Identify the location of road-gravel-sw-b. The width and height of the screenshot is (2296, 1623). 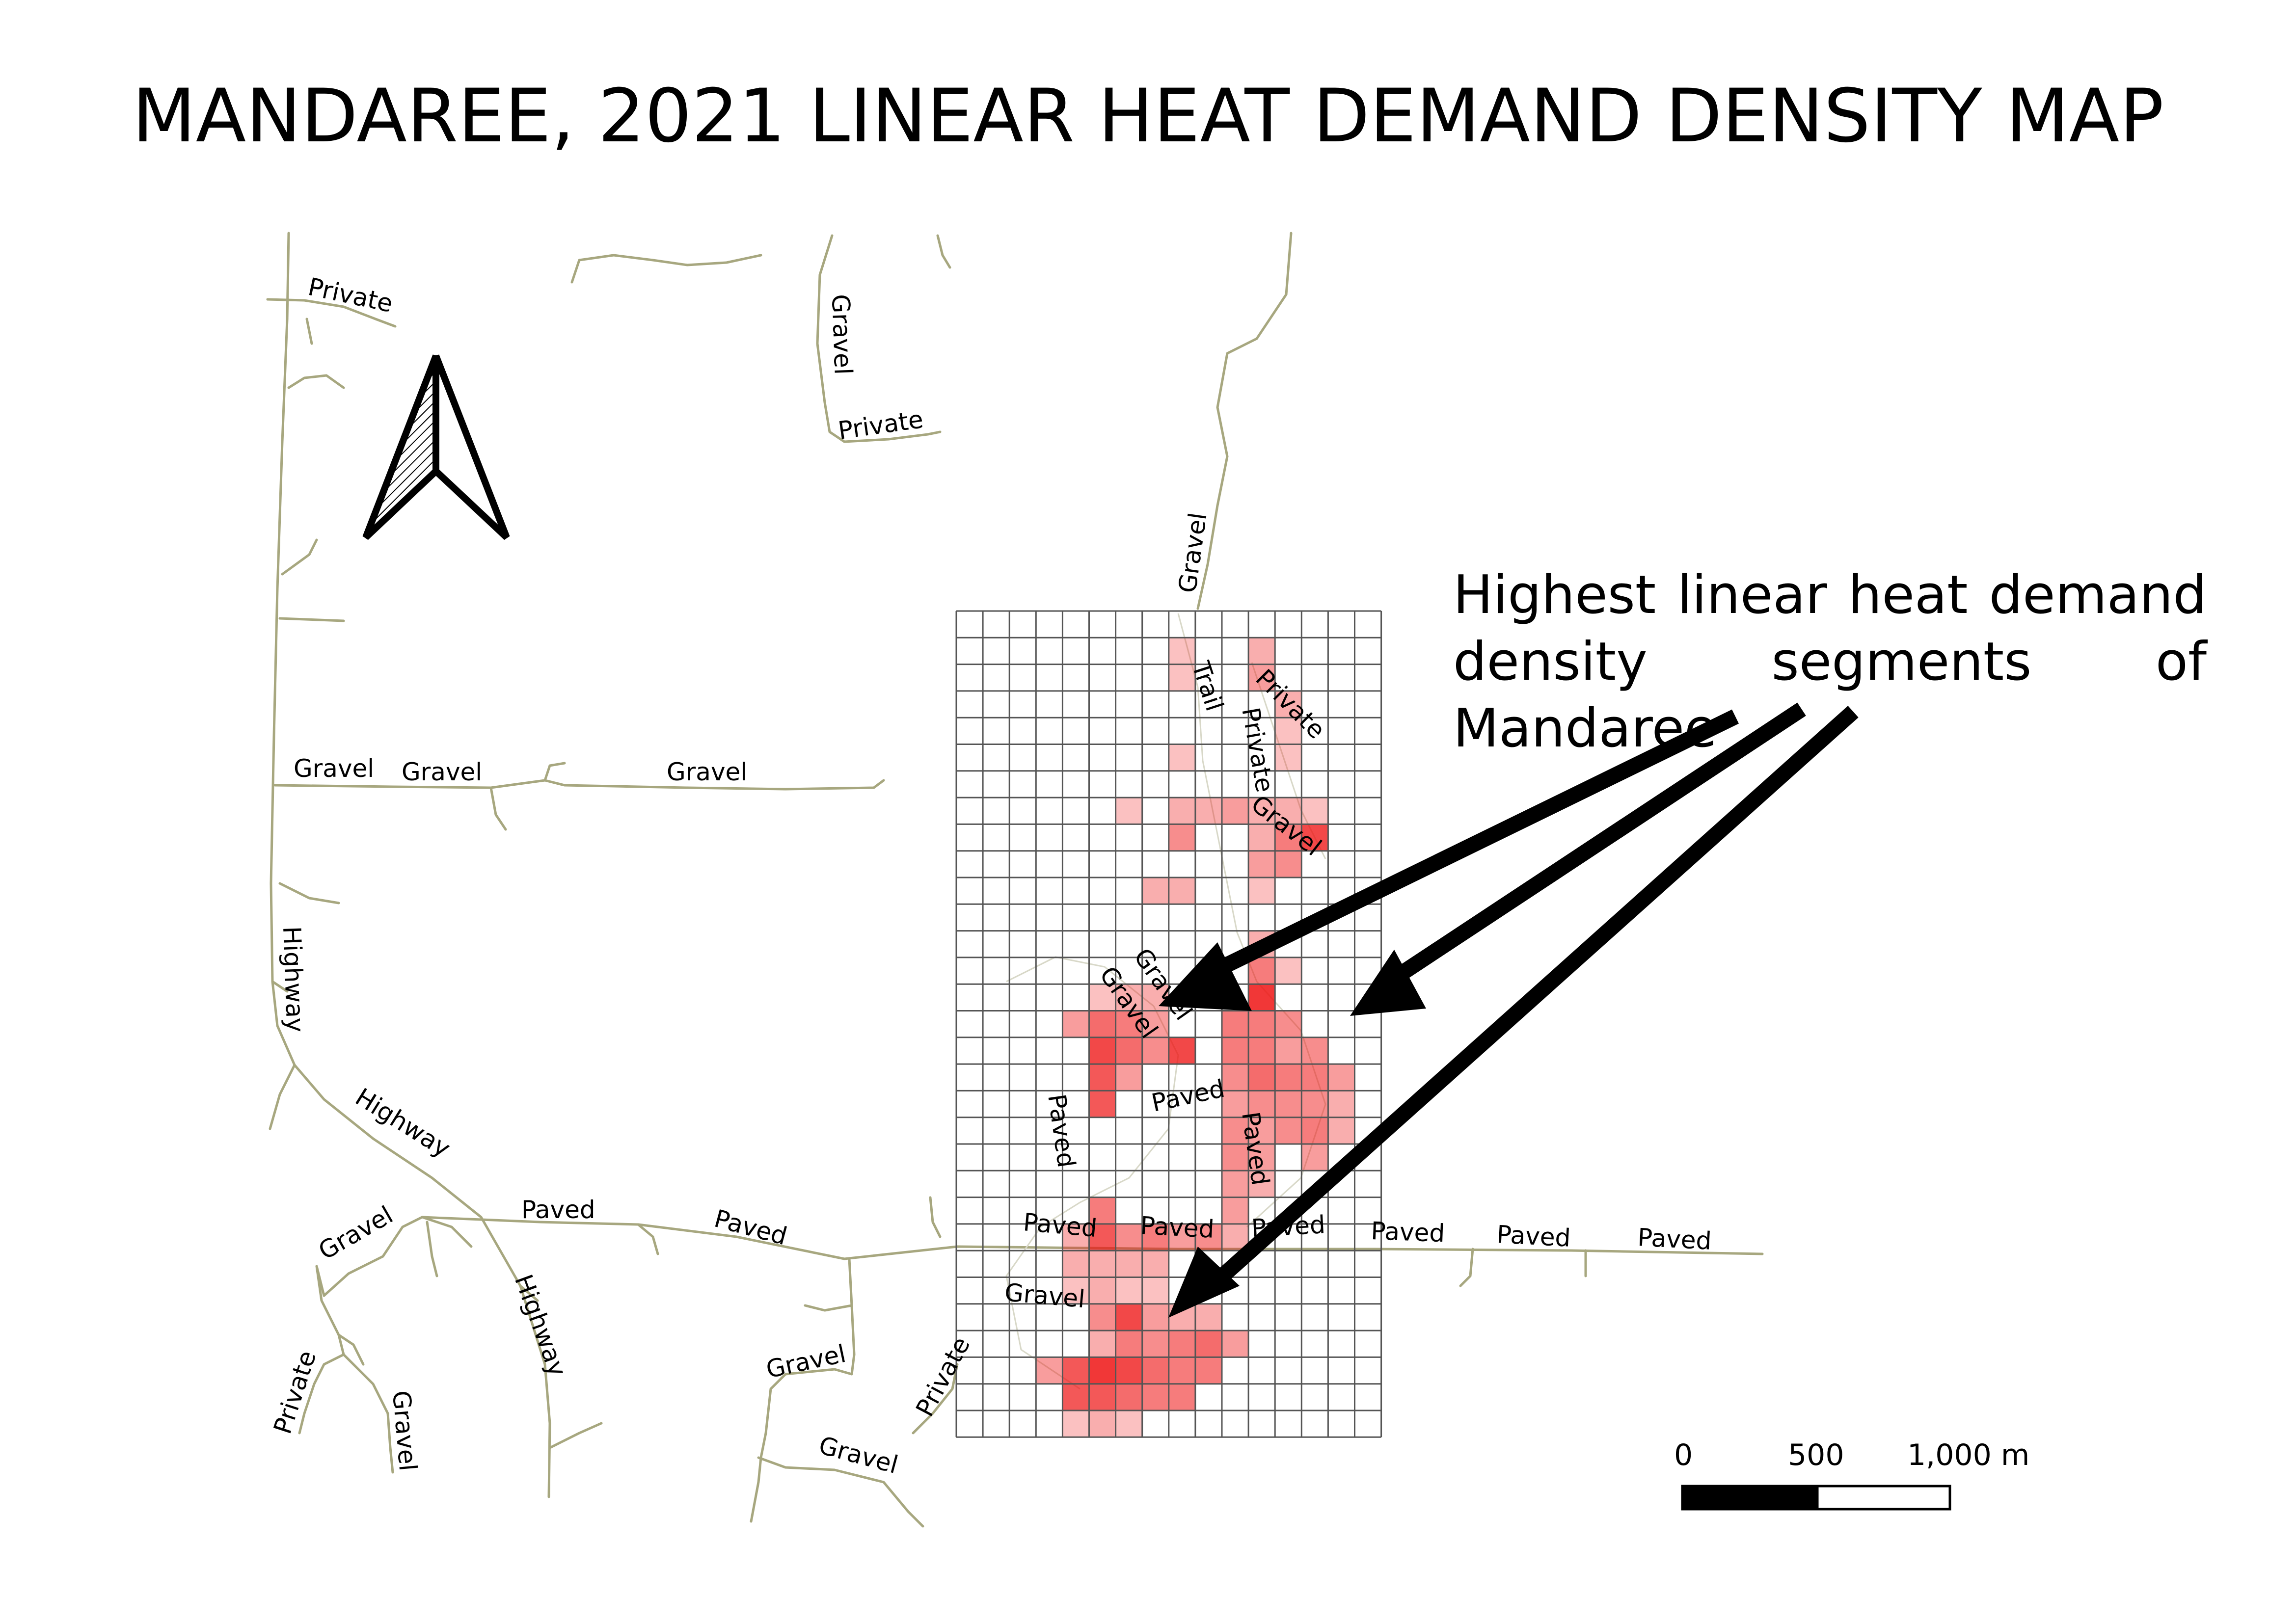
(432, 1249).